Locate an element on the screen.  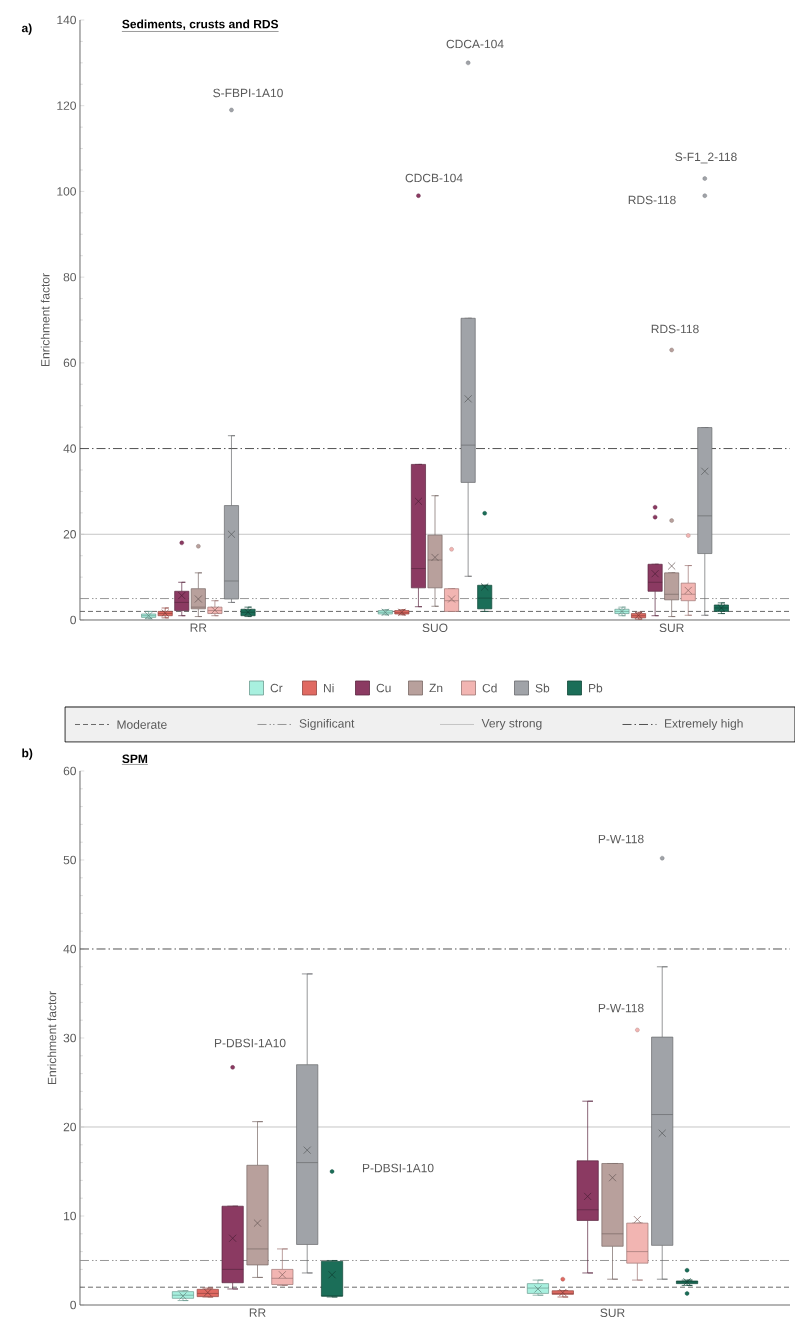
y-tick-label: 100 is located at coordinates (66, 191).